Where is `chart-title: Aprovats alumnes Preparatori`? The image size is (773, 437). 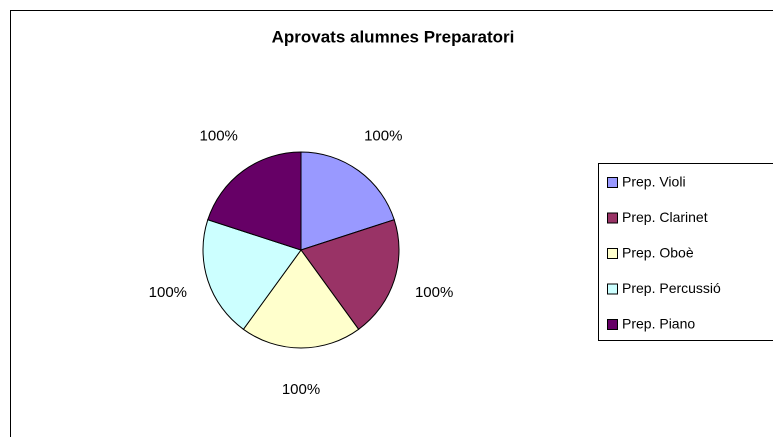
chart-title: Aprovats alumnes Preparatori is located at coordinates (393, 36).